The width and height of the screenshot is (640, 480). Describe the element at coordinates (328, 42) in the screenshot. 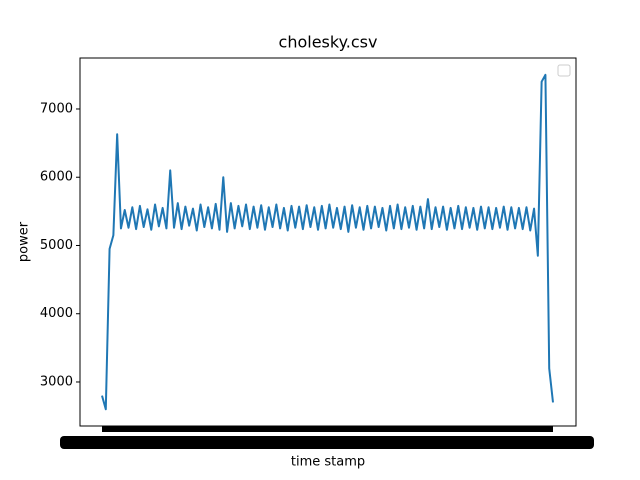

I see `chart-title: cholesky.csv` at that location.